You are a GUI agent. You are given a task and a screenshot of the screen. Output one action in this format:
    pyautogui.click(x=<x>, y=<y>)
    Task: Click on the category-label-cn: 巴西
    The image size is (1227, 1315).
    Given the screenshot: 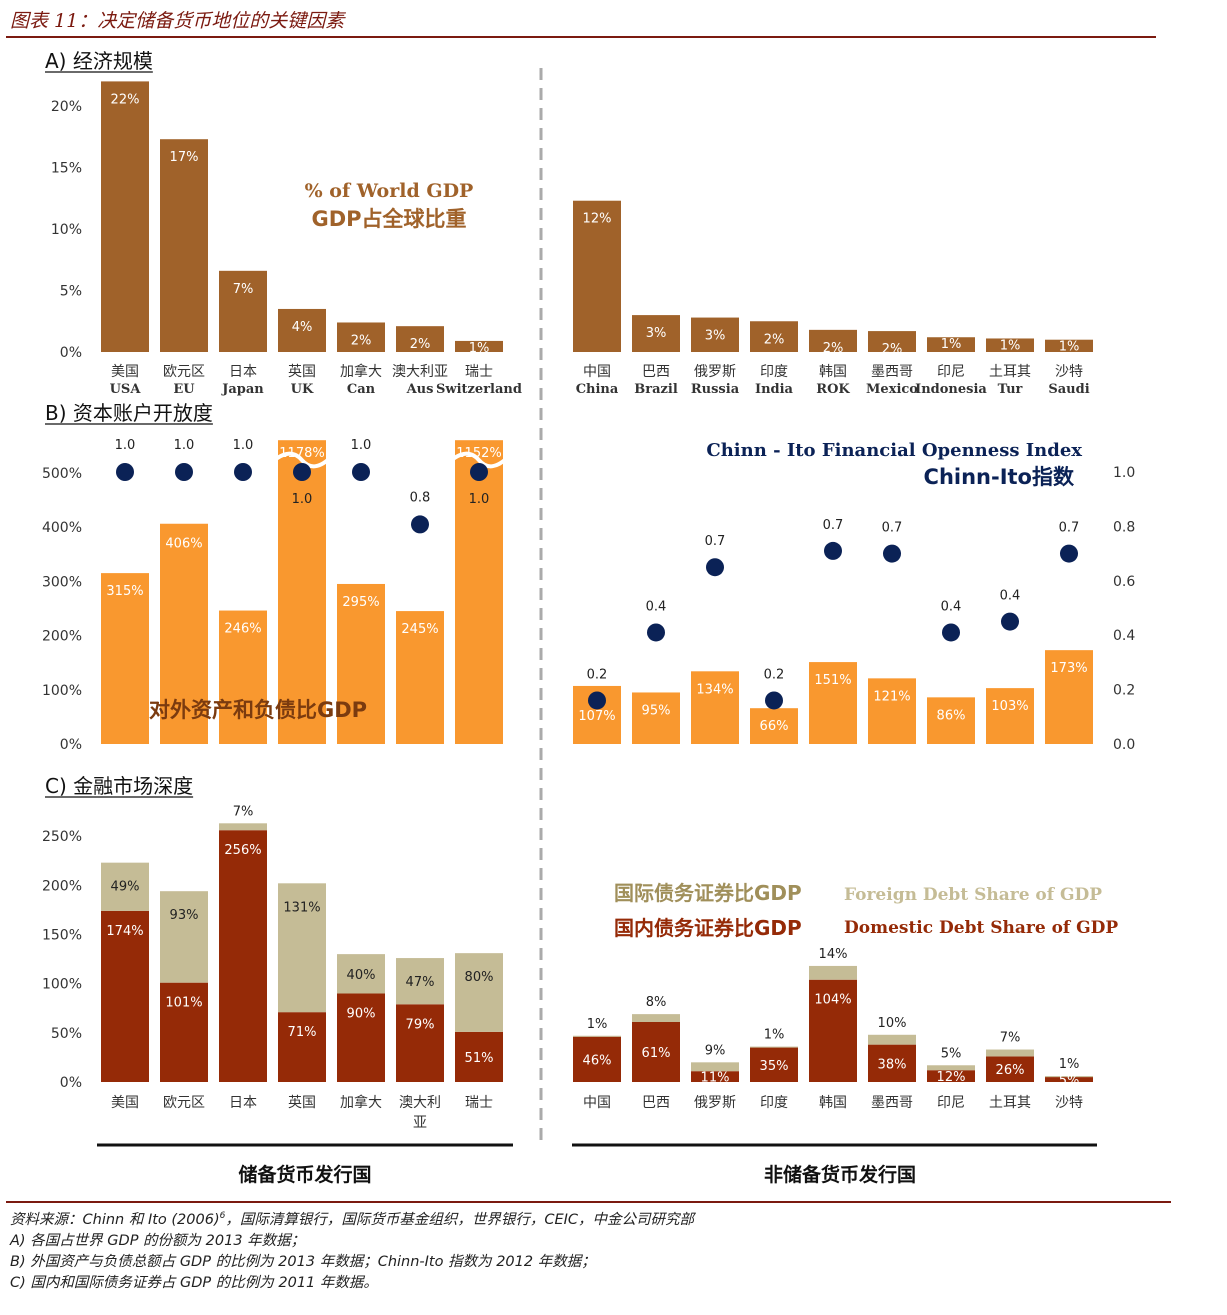 What is the action you would take?
    pyautogui.click(x=656, y=372)
    